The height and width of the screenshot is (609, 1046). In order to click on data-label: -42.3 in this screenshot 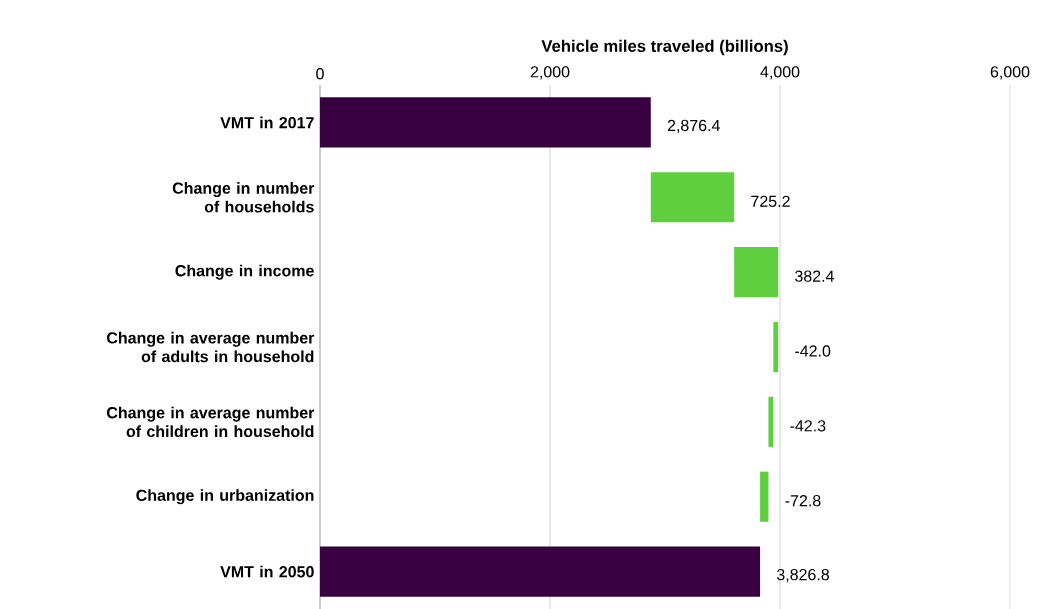, I will do `click(808, 426)`.